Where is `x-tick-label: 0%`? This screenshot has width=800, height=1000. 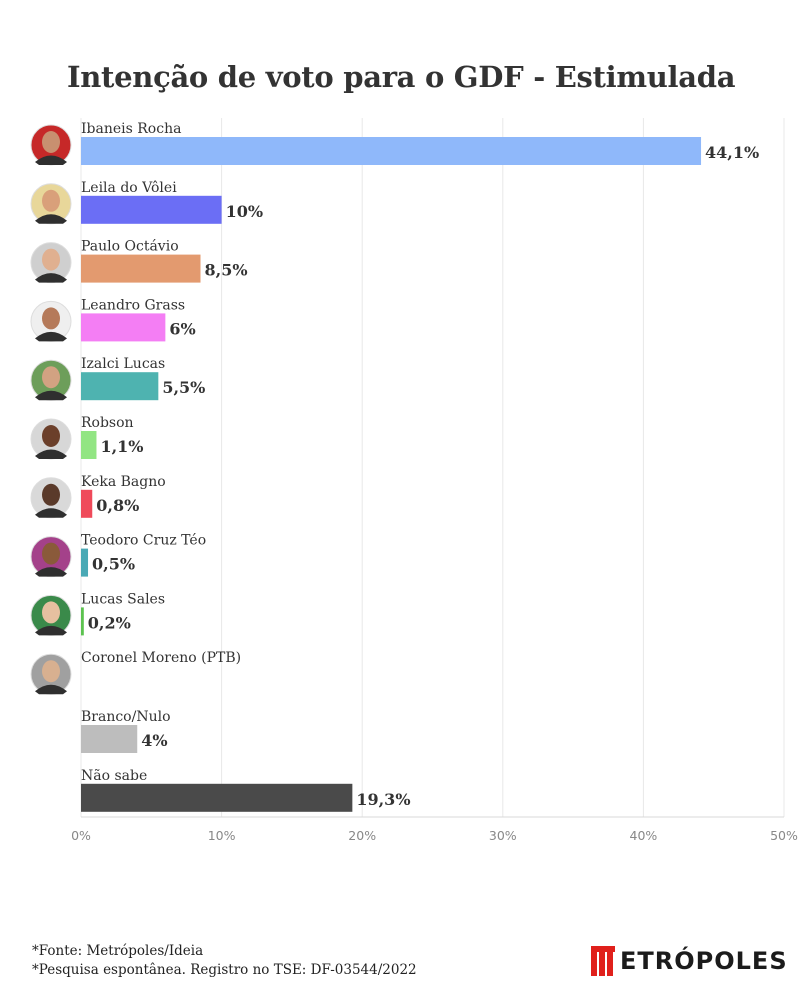
x-tick-label: 0% is located at coordinates (81, 835).